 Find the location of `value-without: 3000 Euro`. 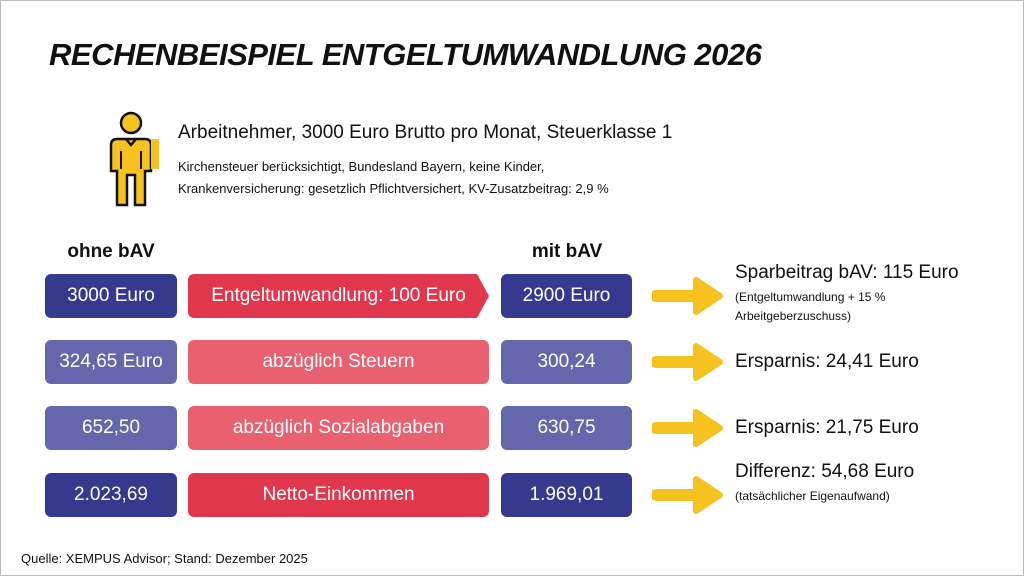

value-without: 3000 Euro is located at coordinates (111, 296).